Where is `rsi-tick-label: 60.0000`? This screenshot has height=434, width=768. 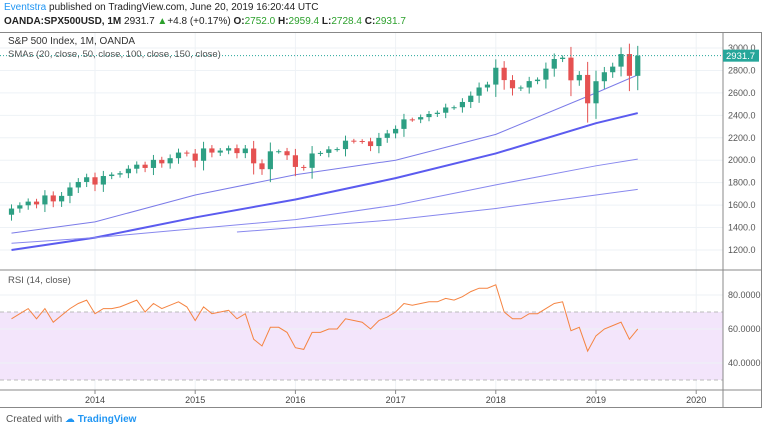 rsi-tick-label: 60.0000 is located at coordinates (744, 329).